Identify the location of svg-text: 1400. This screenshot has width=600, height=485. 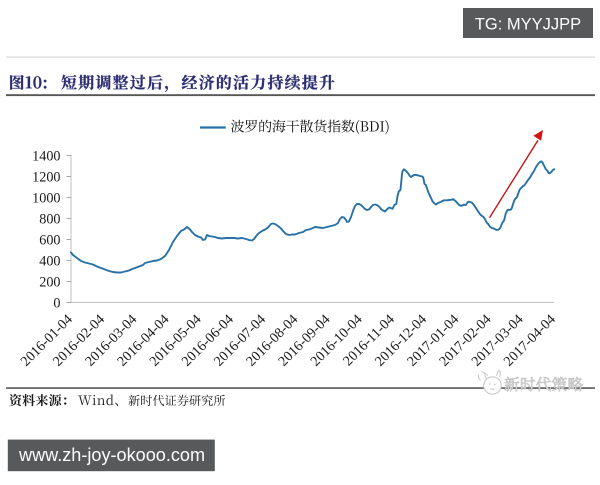
(46, 157).